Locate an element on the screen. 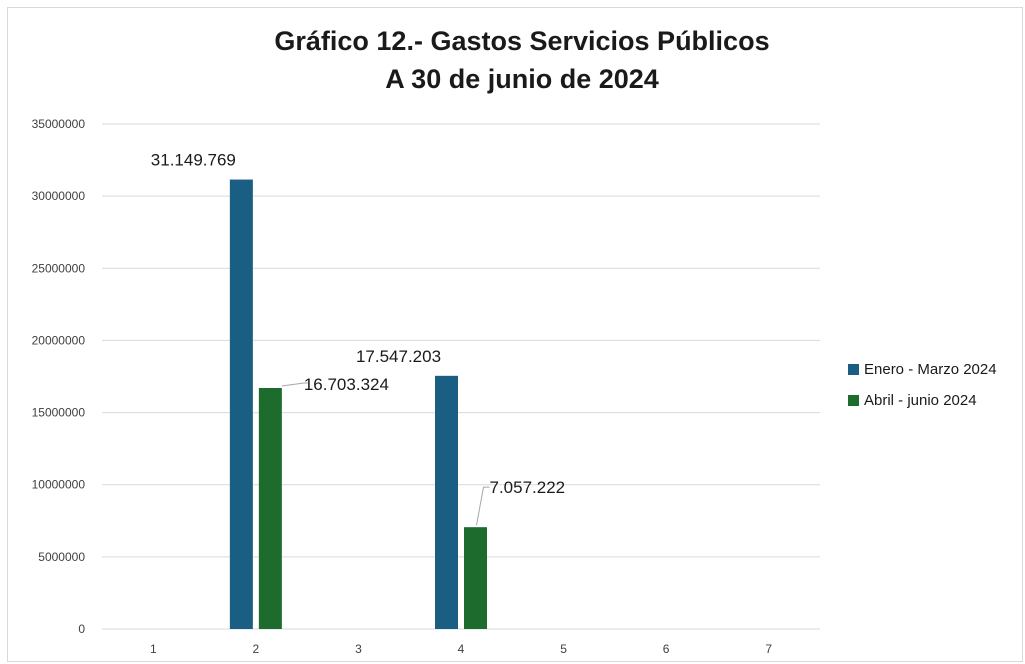  legend-item-series-1: Enero - Marzo 2024 is located at coordinates (922, 369).